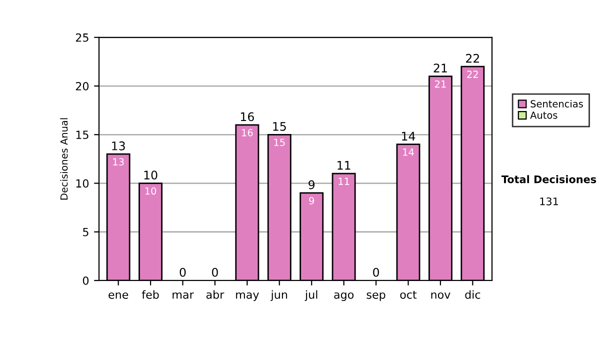 This screenshot has height=340, width=600. What do you see at coordinates (64, 159) in the screenshot?
I see `y-axis-title: Decisiones Anual` at bounding box center [64, 159].